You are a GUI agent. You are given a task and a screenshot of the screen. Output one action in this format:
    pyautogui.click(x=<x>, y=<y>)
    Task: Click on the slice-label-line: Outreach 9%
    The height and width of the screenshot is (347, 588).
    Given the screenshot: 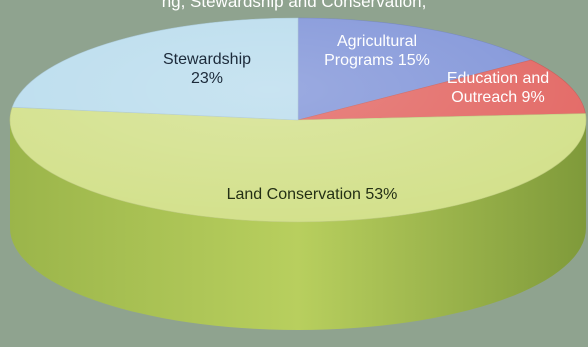 What is the action you would take?
    pyautogui.click(x=497, y=97)
    